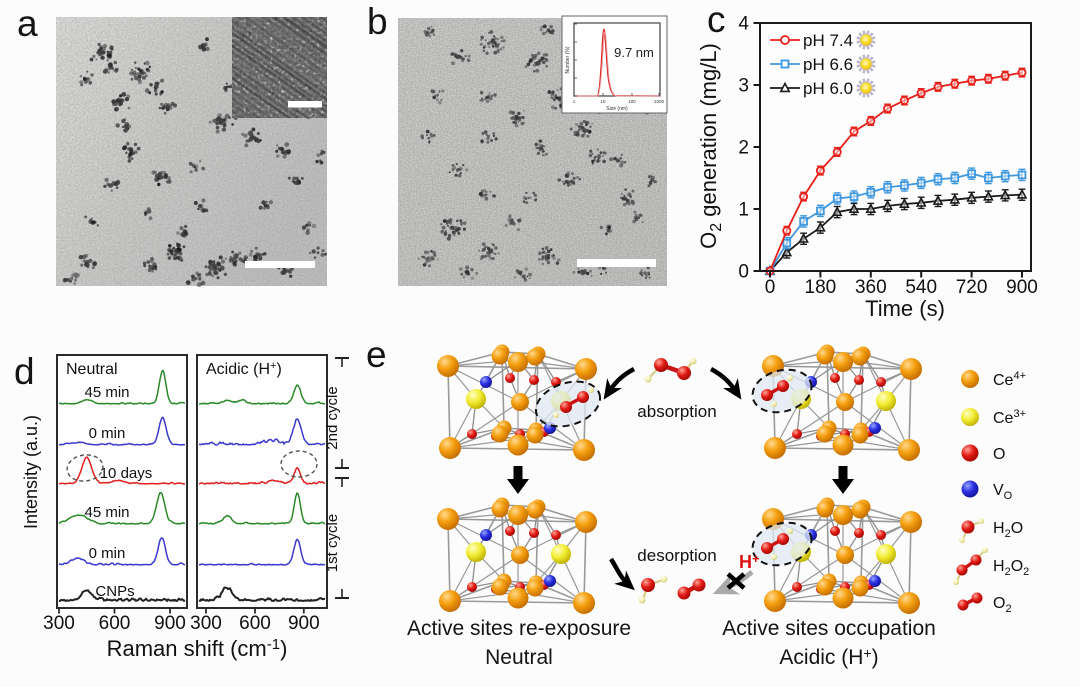 The image size is (1080, 687). Describe the element at coordinates (743, 148) in the screenshot. I see `svg-text: 2` at that location.